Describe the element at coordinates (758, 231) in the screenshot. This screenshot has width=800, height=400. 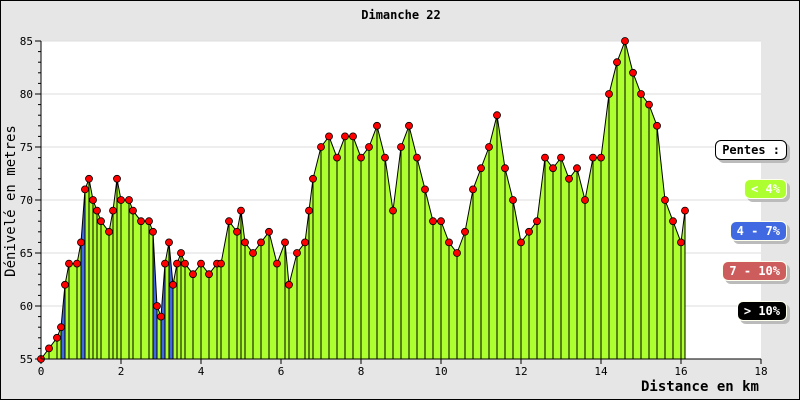
I see `legend-slope-4-7: 4 - 7%` at that location.